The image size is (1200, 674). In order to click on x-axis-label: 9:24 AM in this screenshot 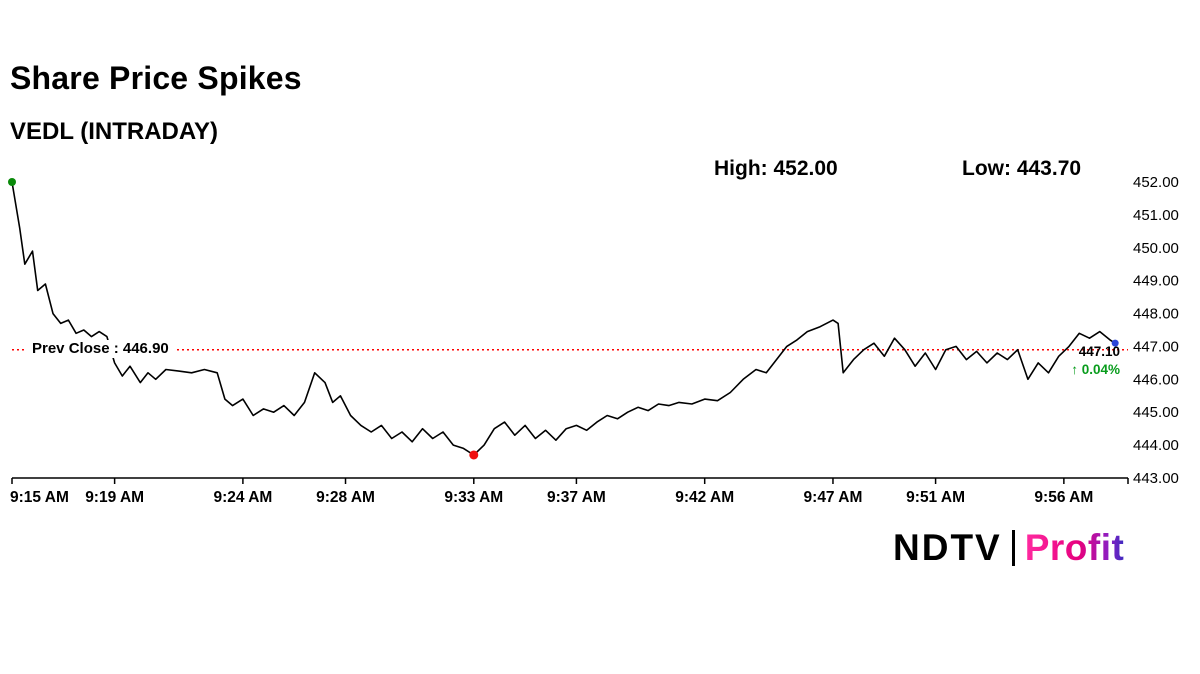, I will do `click(242, 497)`.